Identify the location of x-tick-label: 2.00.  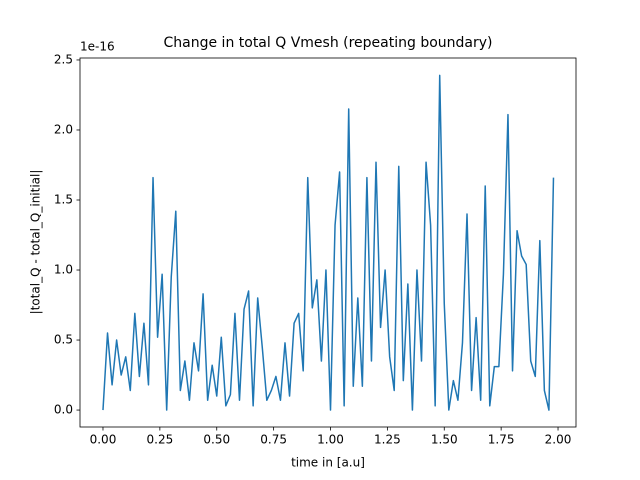
(558, 440).